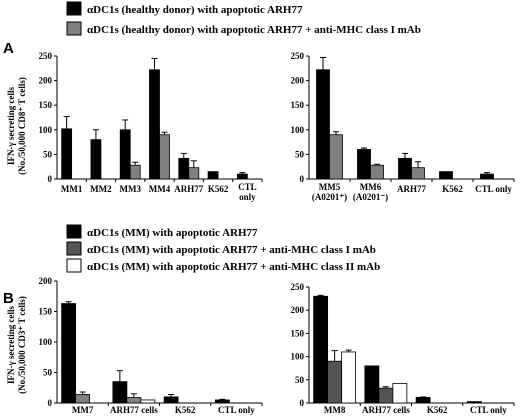 The width and height of the screenshot is (520, 417). I want to click on chart-3: 0 50 100 150 200 MM7 ARH77 cells K562 CTL only, so click(151, 345).